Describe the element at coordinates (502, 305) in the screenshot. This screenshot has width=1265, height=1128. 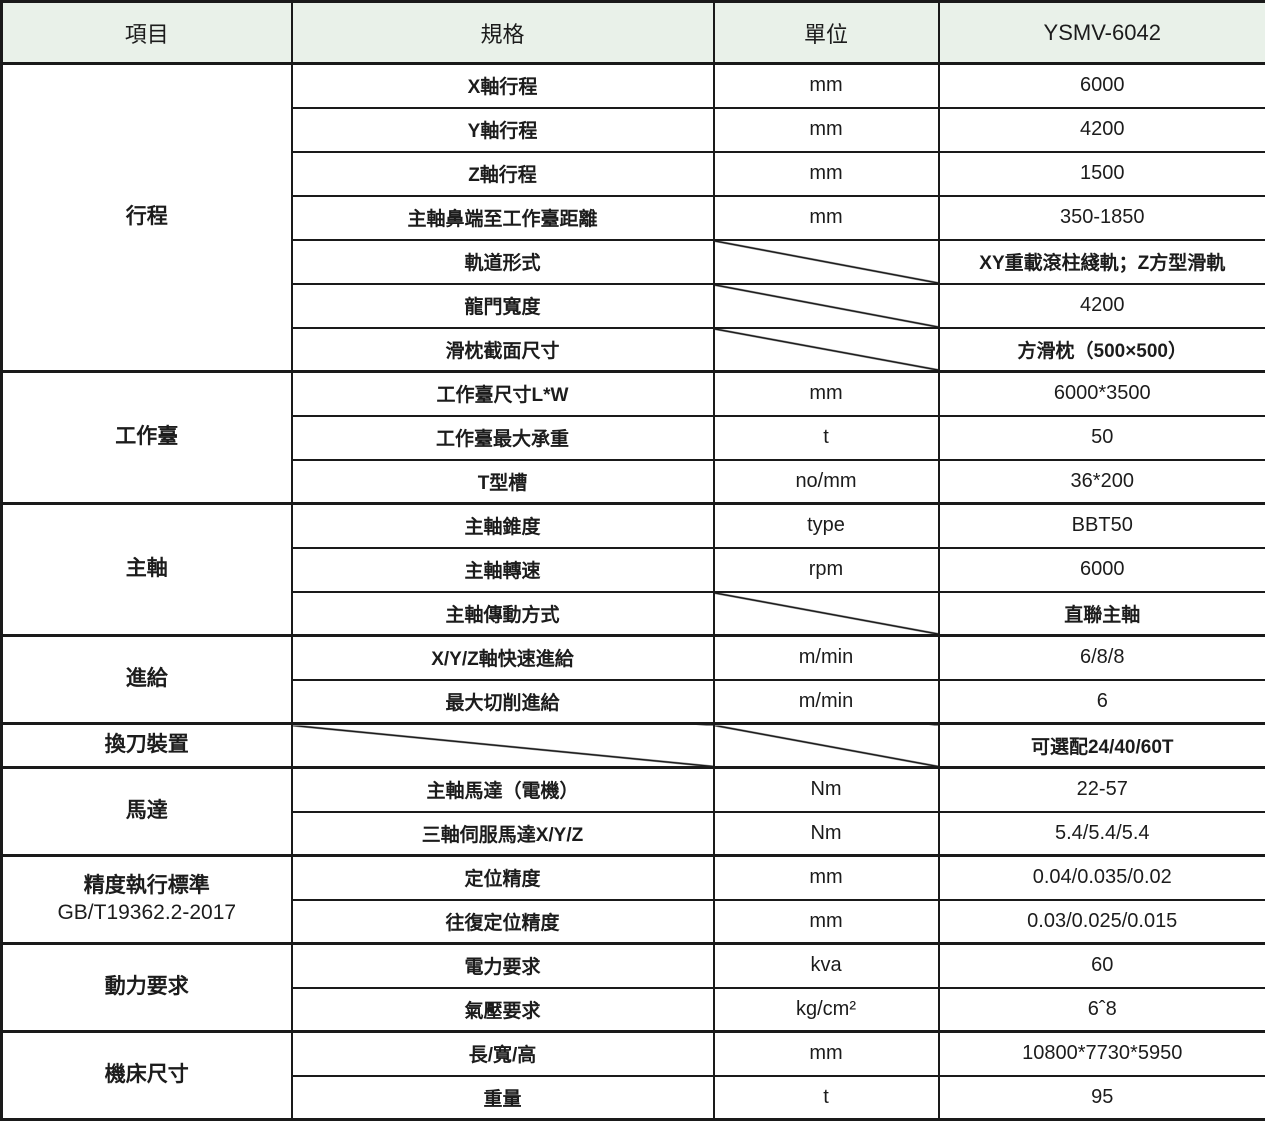
I see `spec-cell: 龍門寬度` at that location.